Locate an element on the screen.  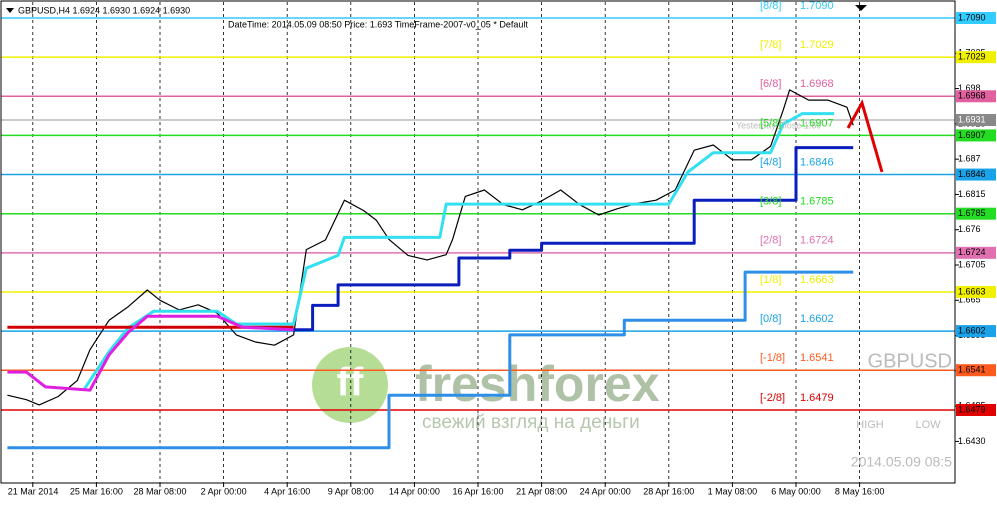
x-tick-label: 16 Apr 16:00 is located at coordinates (477, 491).